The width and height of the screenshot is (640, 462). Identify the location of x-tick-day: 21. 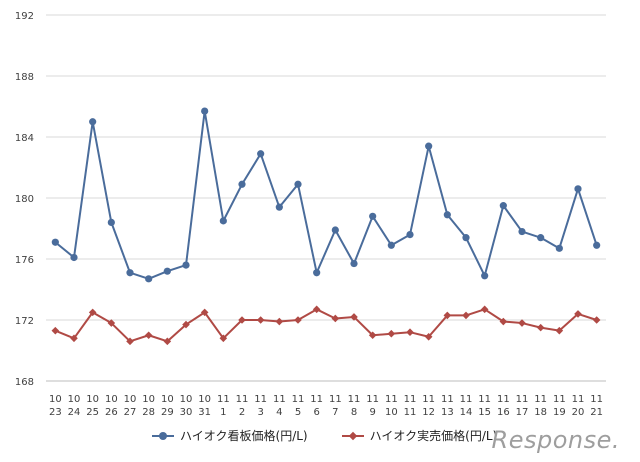
(596, 412).